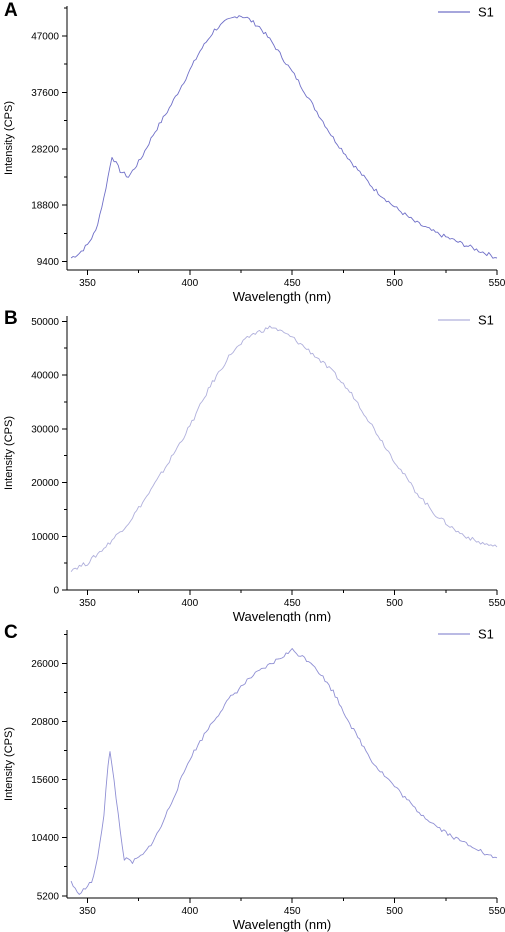  I want to click on panel-letter: B, so click(11, 318).